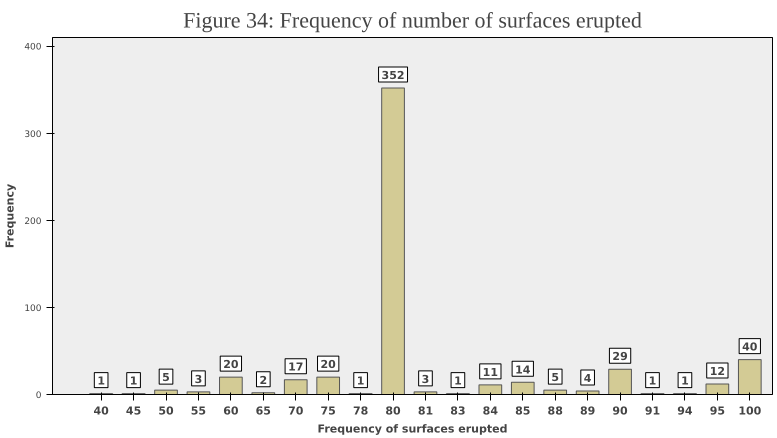 The image size is (777, 438). Describe the element at coordinates (393, 411) in the screenshot. I see `x-tick-label: 80` at that location.